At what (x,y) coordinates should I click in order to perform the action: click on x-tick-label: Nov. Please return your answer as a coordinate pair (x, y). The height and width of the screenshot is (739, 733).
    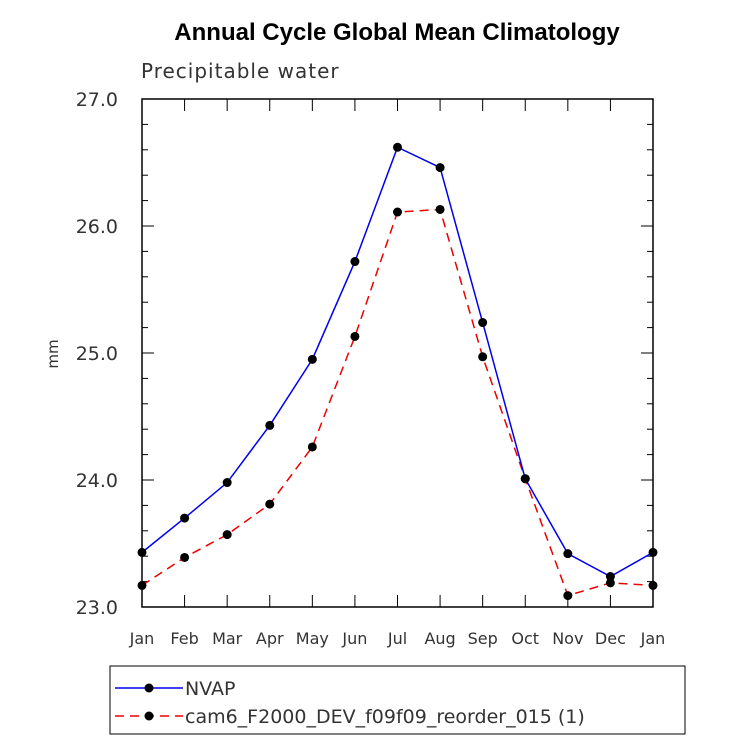
    Looking at the image, I should click on (567, 638).